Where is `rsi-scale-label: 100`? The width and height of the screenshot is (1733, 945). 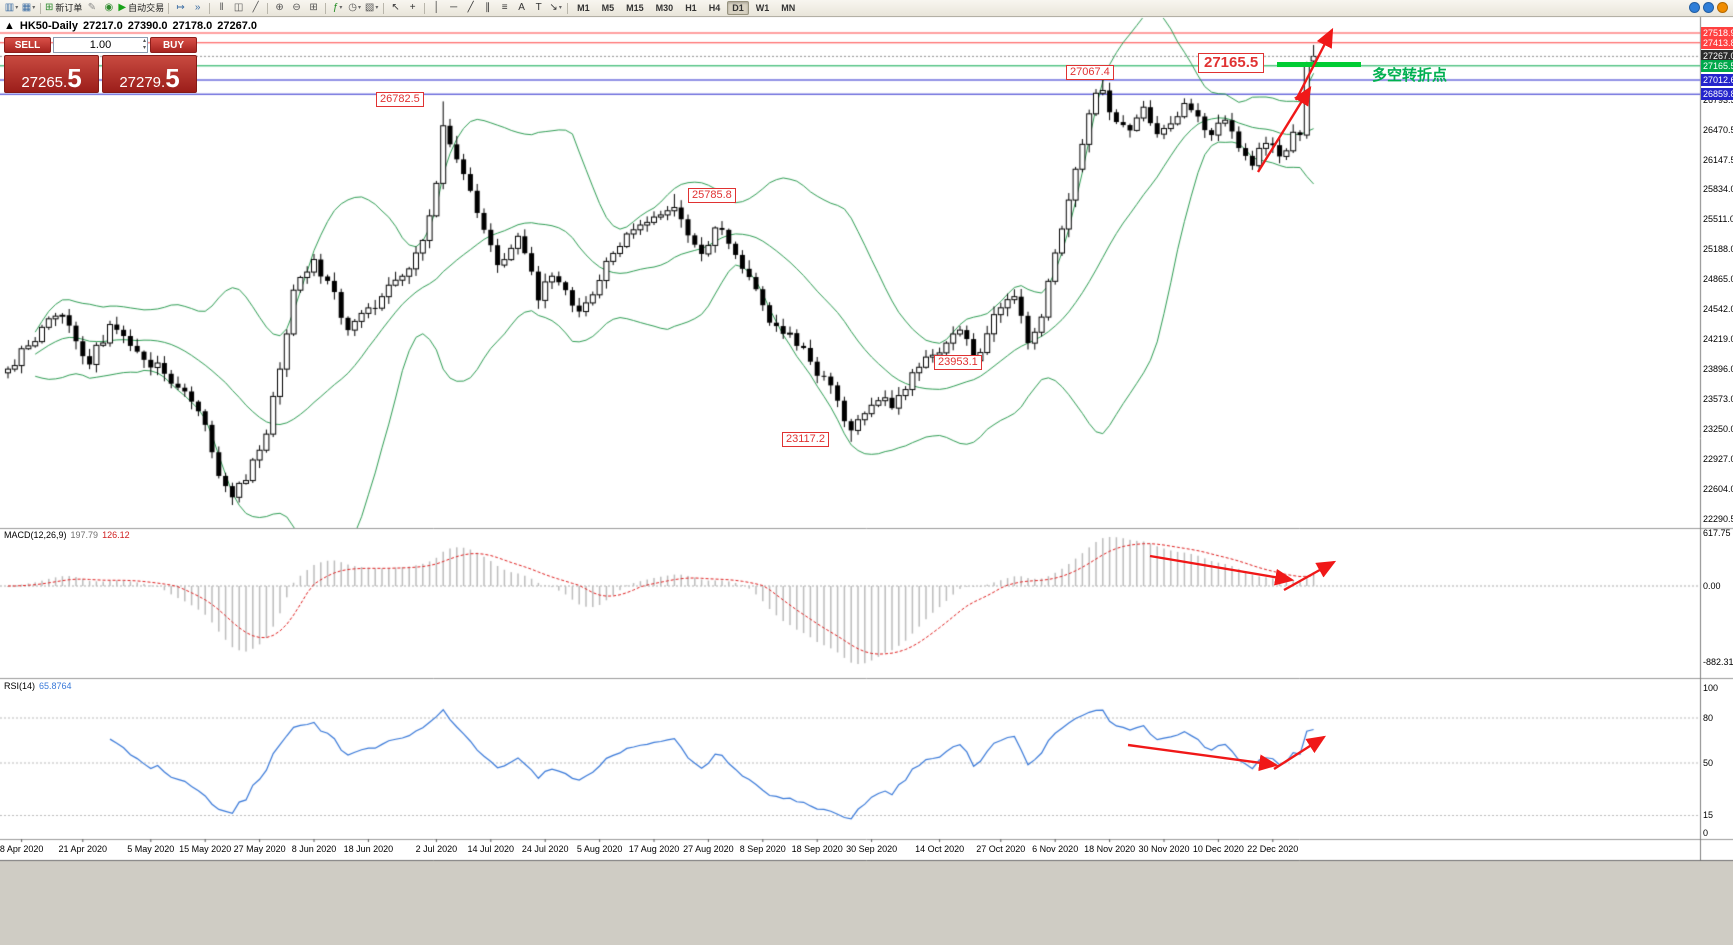
rsi-scale-label: 100 is located at coordinates (1711, 688).